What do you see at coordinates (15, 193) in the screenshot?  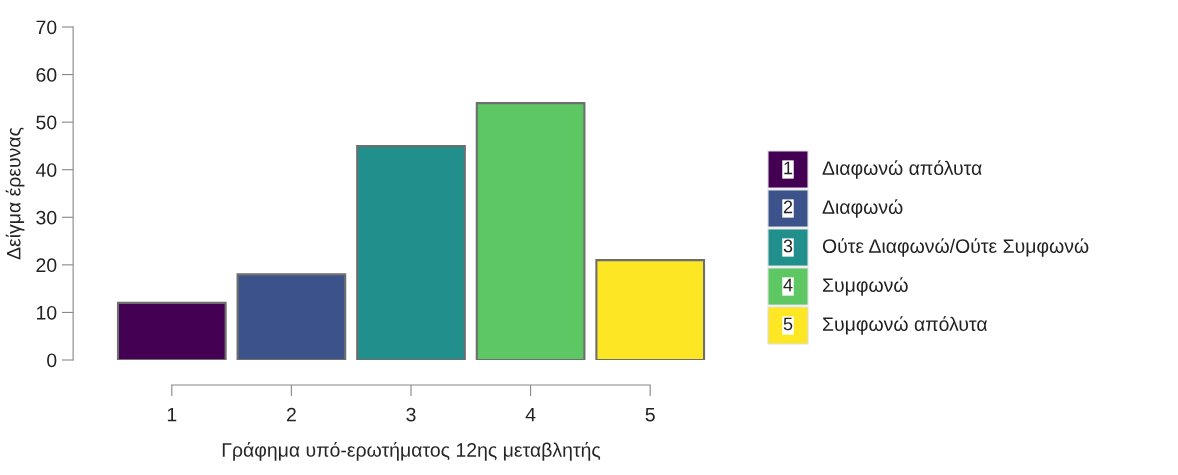 I see `y-axis-title: Δείγμα έρευνας` at bounding box center [15, 193].